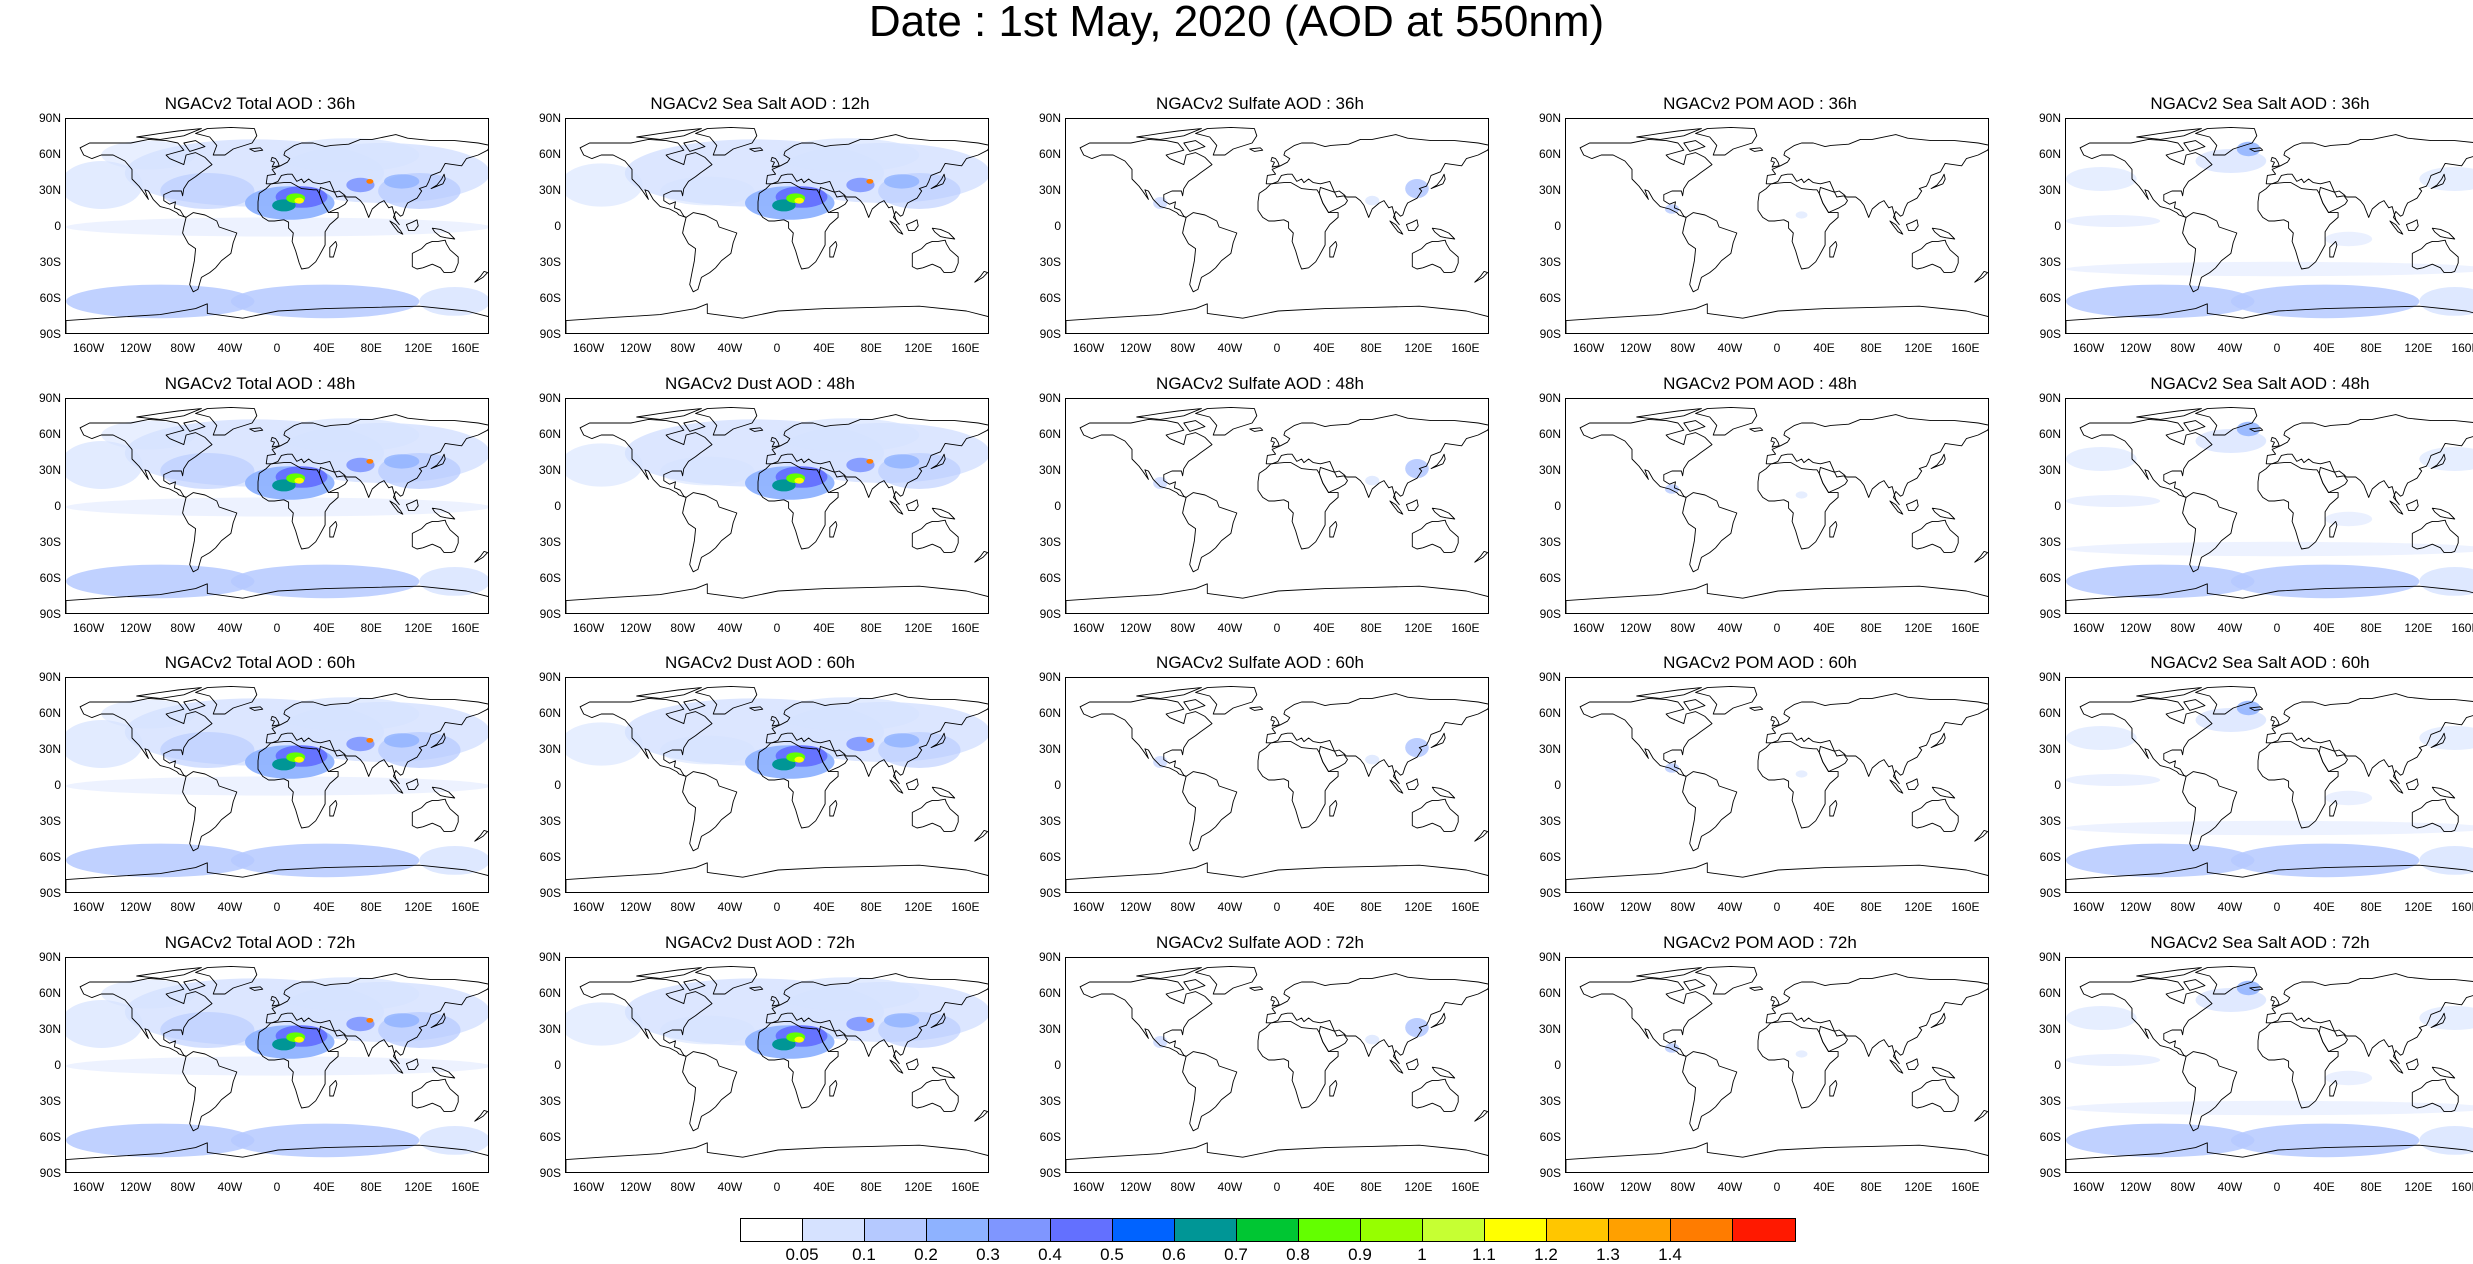 The height and width of the screenshot is (1264, 2473). Describe the element at coordinates (1702, 1230) in the screenshot. I see `colorbar-swatch` at that location.